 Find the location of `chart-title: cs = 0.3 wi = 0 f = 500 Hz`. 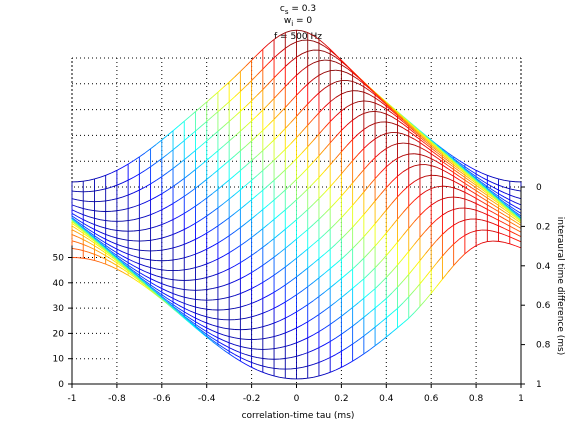

chart-title: cs = 0.3 wi = 0 f = 500 Hz is located at coordinates (298, 23).